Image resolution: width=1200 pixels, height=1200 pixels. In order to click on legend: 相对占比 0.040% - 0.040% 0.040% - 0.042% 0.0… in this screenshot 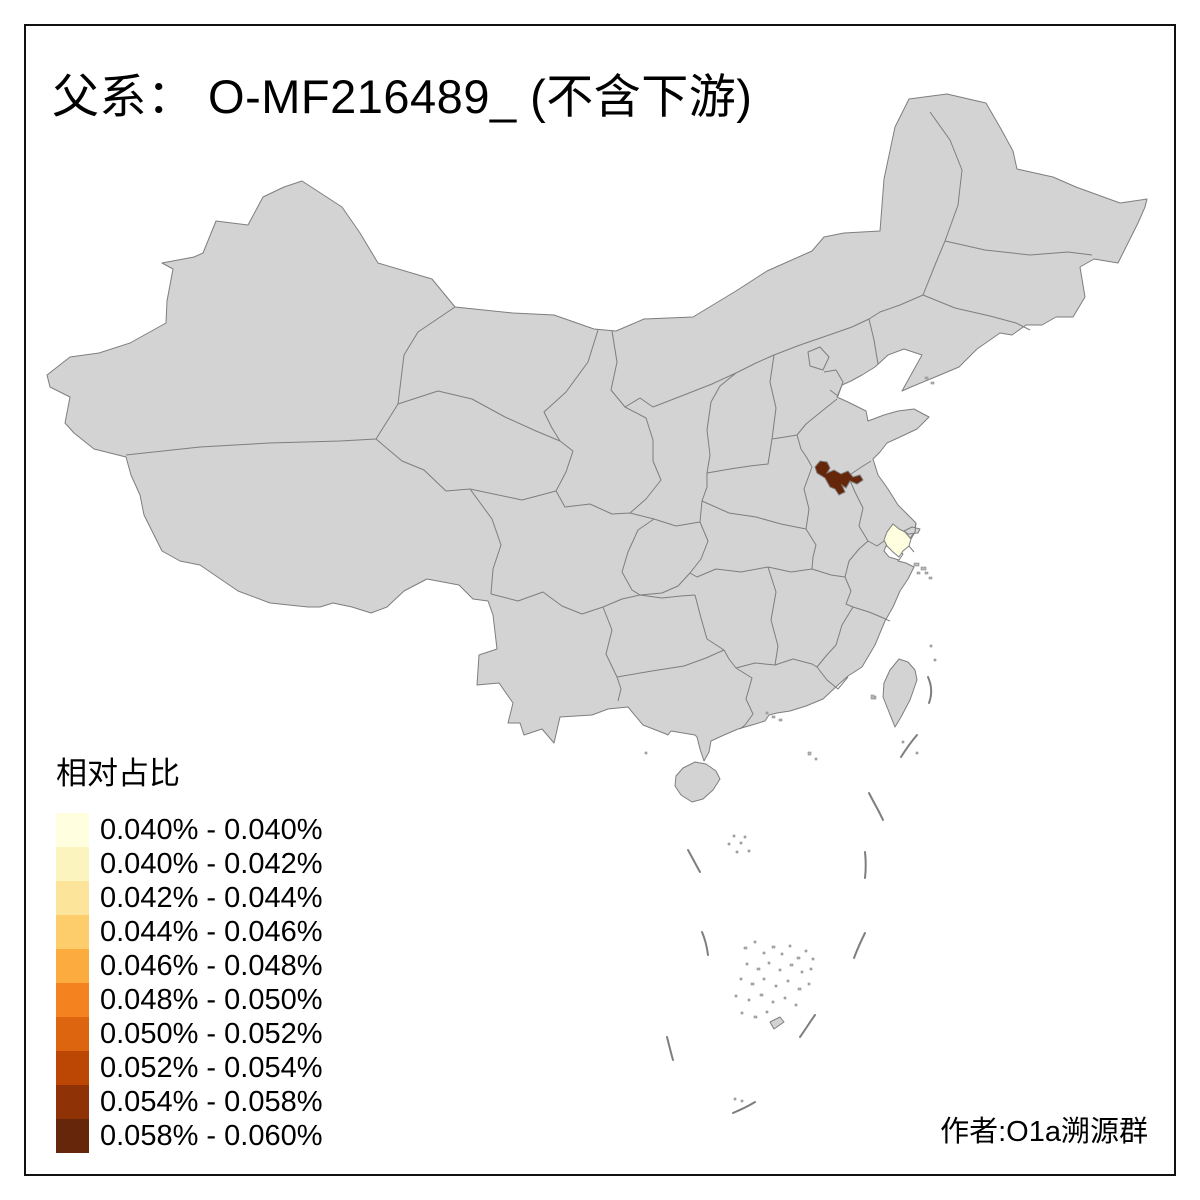, I will do `click(189, 950)`.